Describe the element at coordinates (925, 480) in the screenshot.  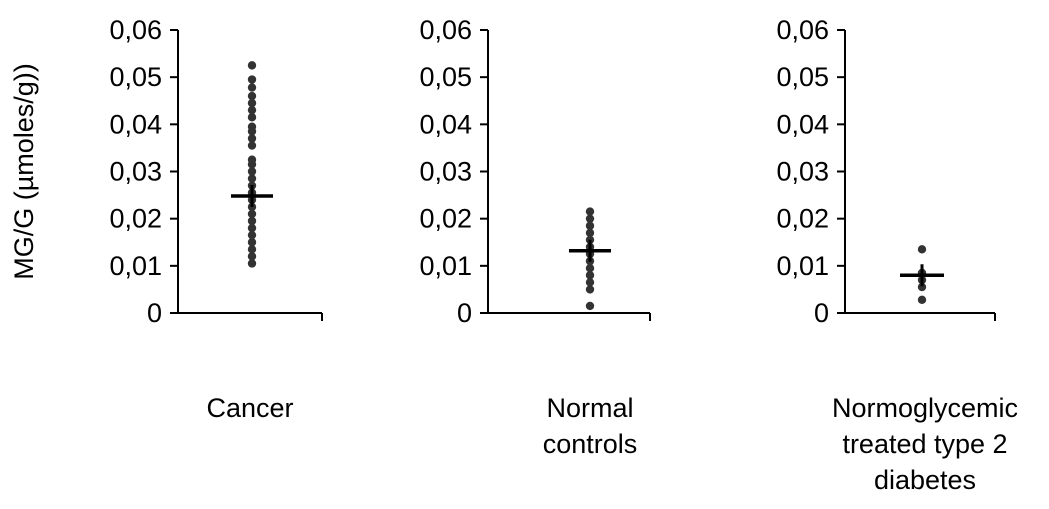
I see `category-label-line: diabetes` at that location.